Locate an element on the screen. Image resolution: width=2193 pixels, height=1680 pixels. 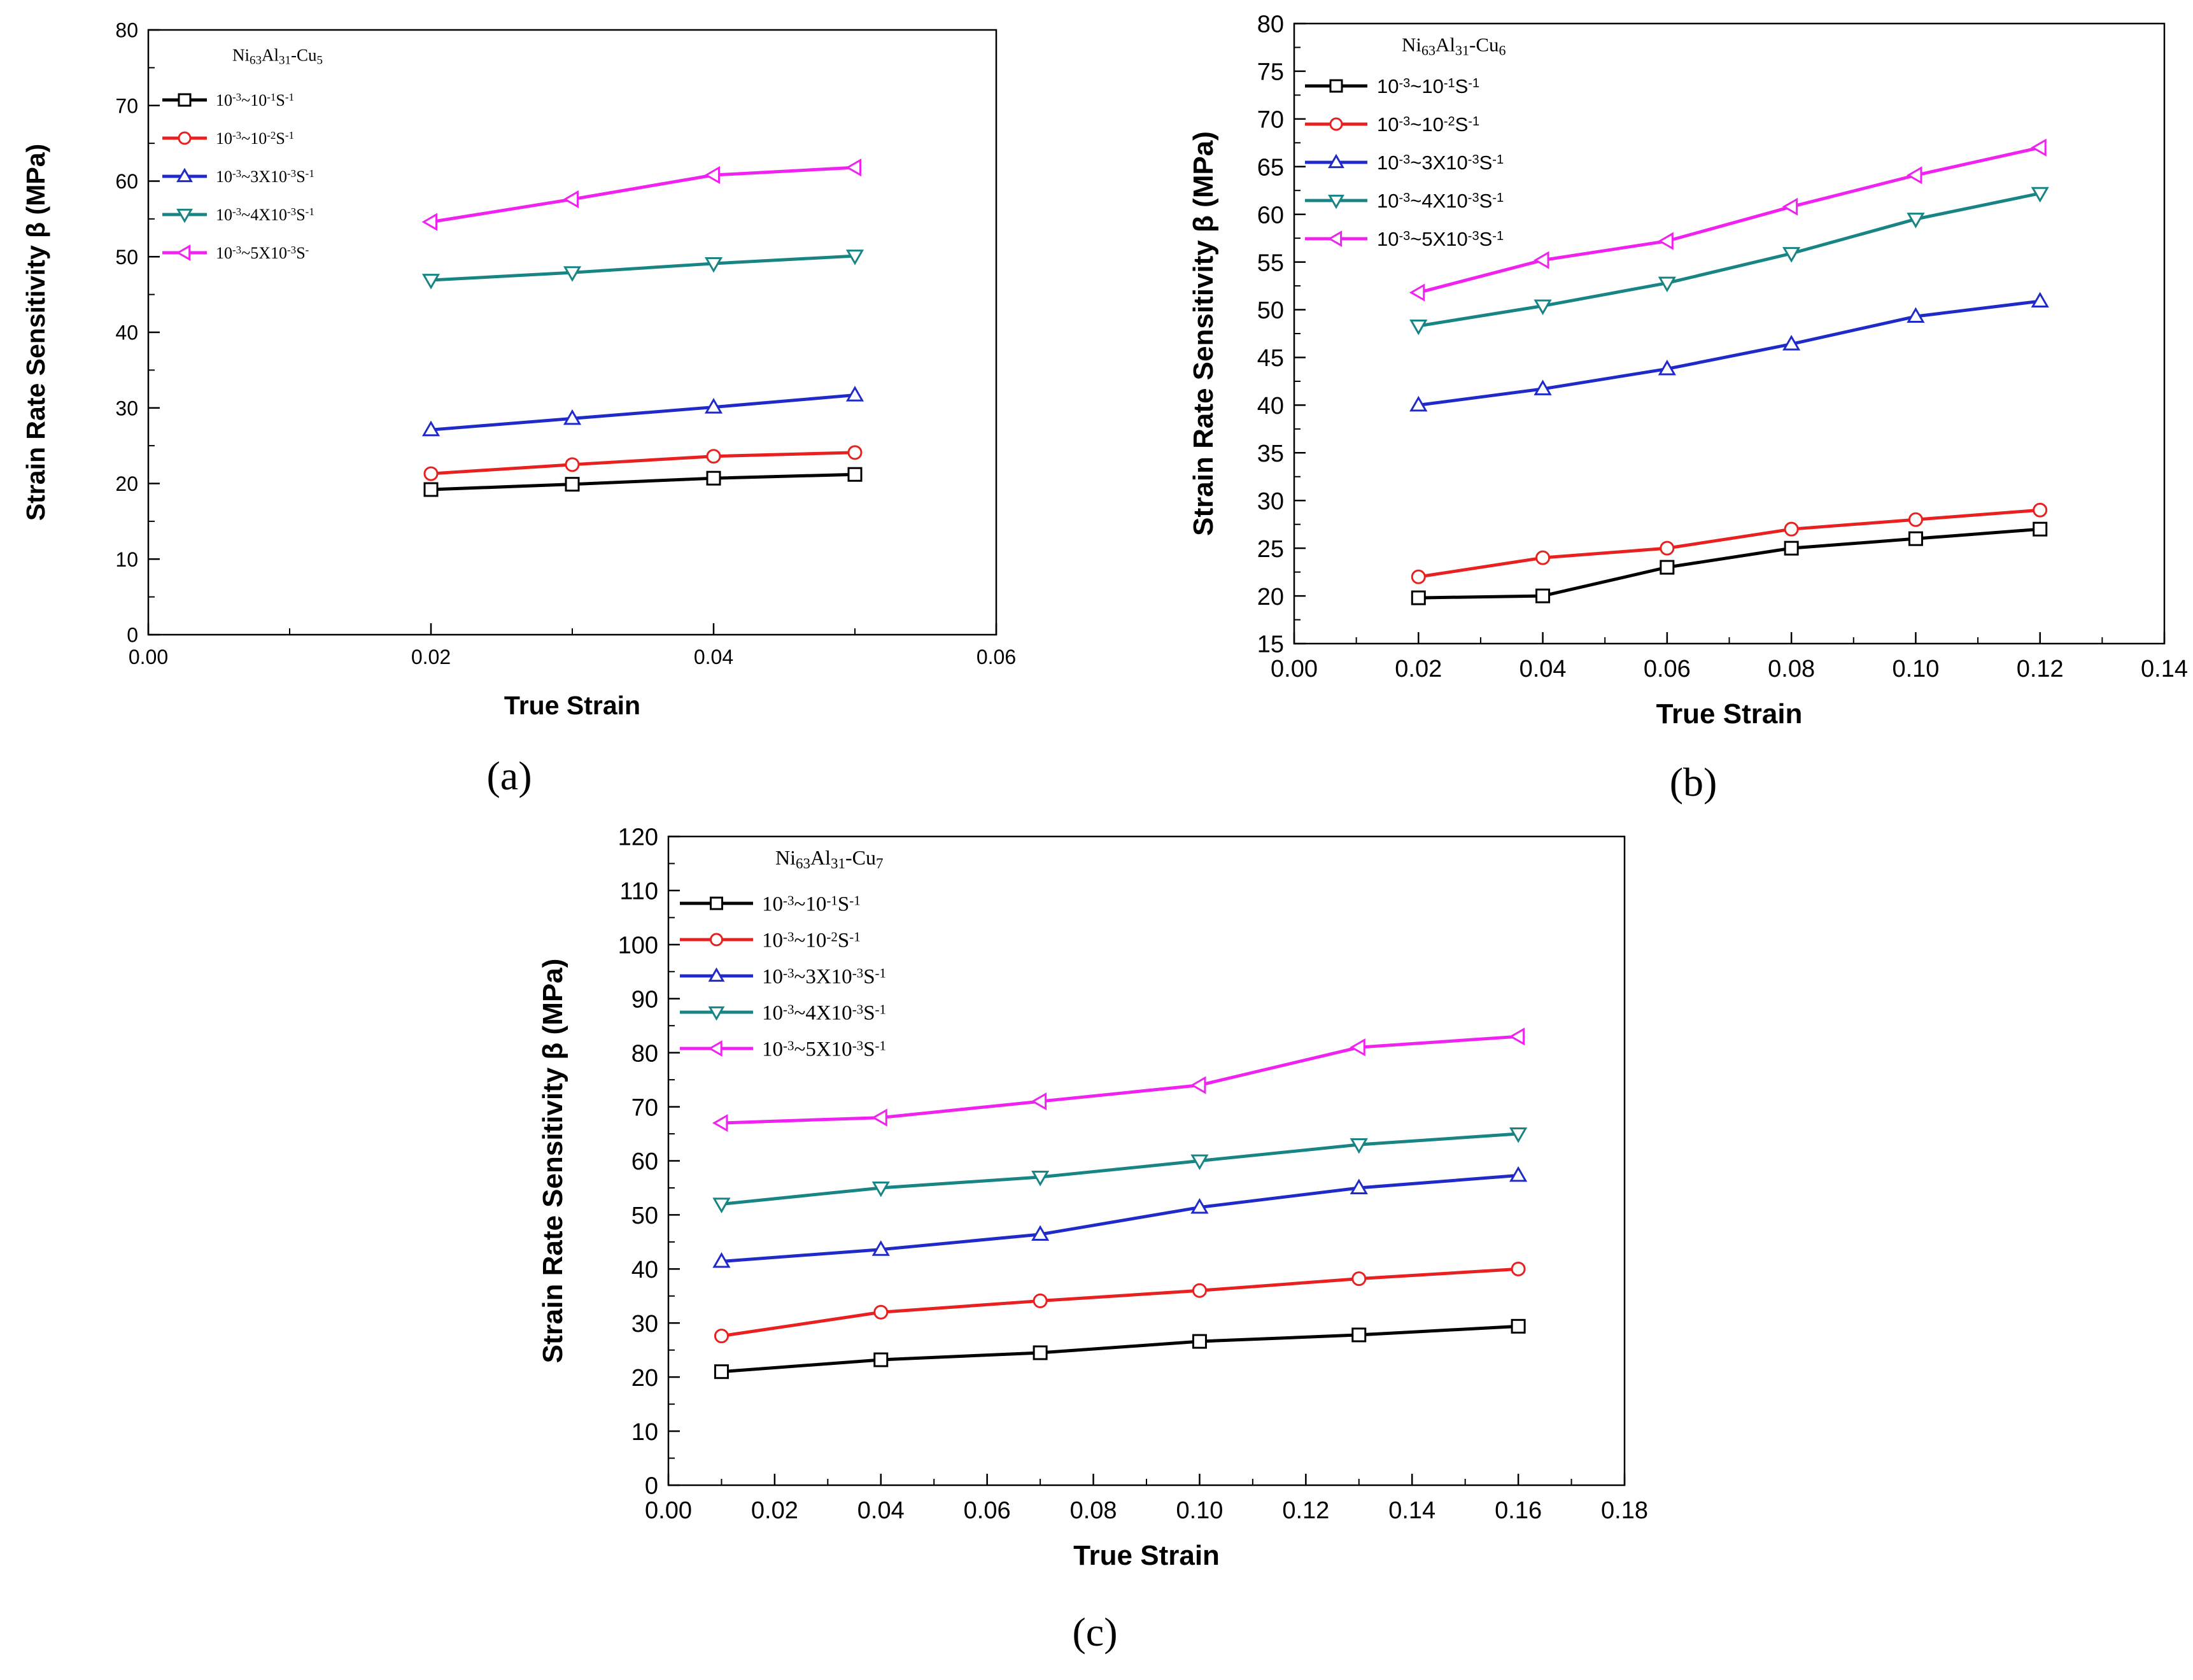
panel-label: (a) is located at coordinates (509, 775).